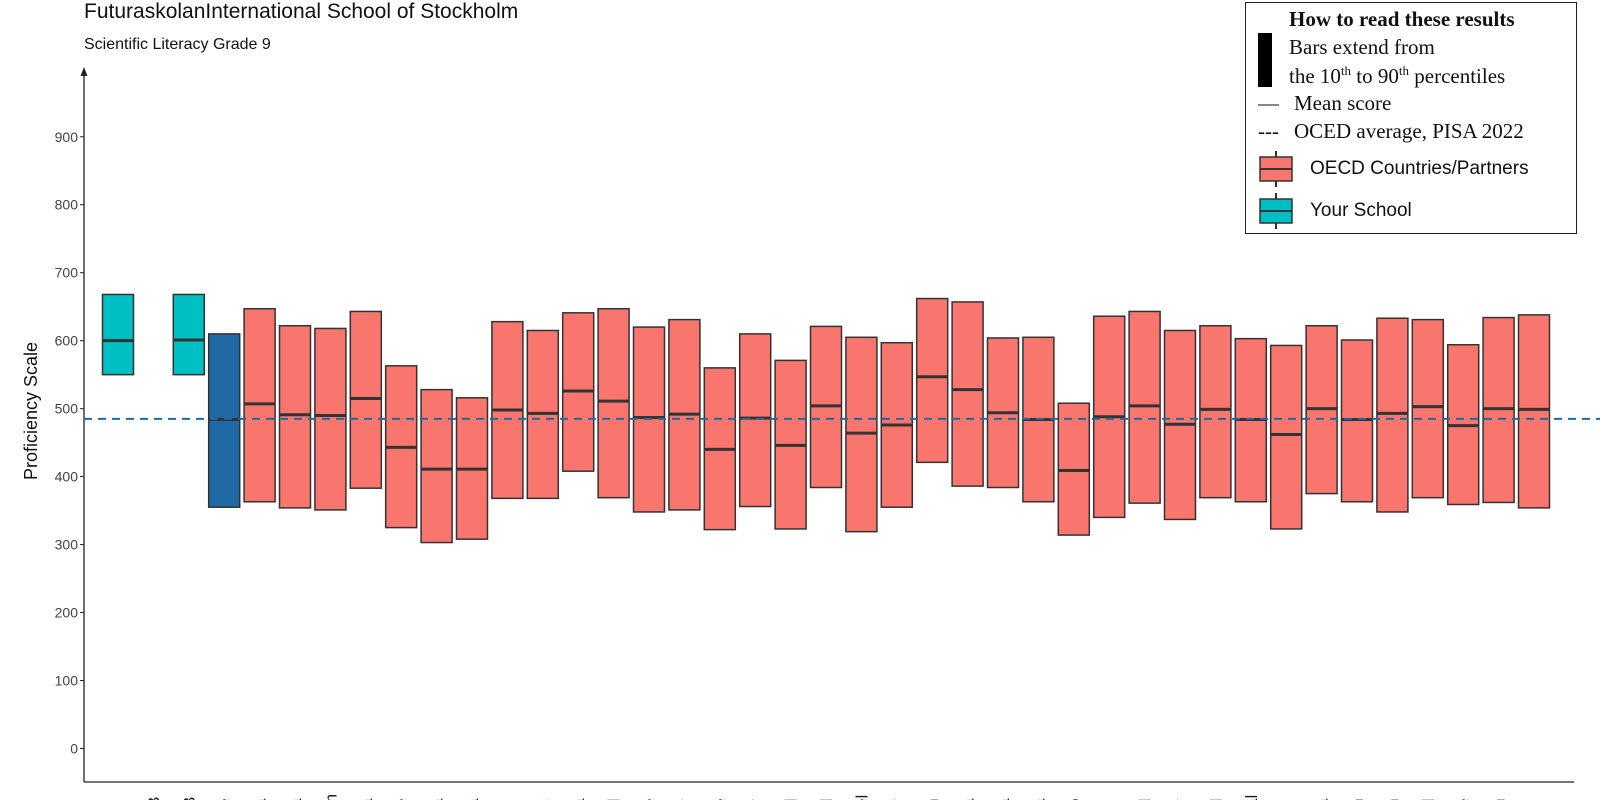 The width and height of the screenshot is (1600, 800). I want to click on y-tick-label: 500, so click(67, 409).